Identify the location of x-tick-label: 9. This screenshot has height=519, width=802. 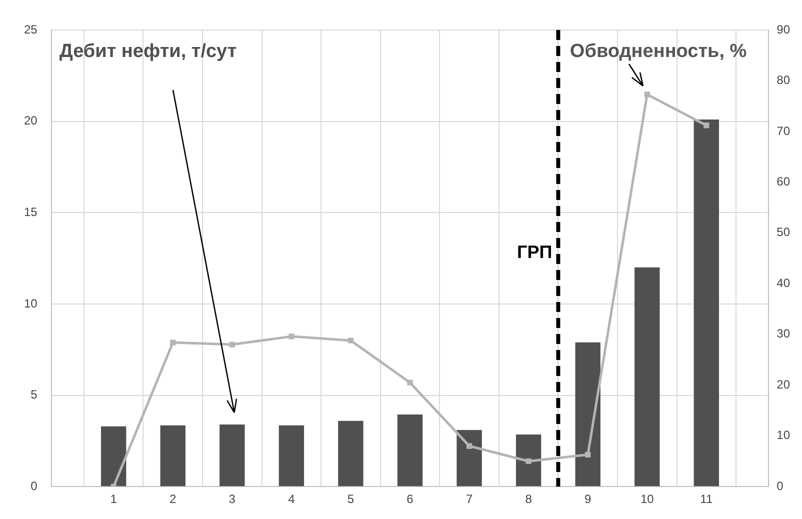
(588, 499).